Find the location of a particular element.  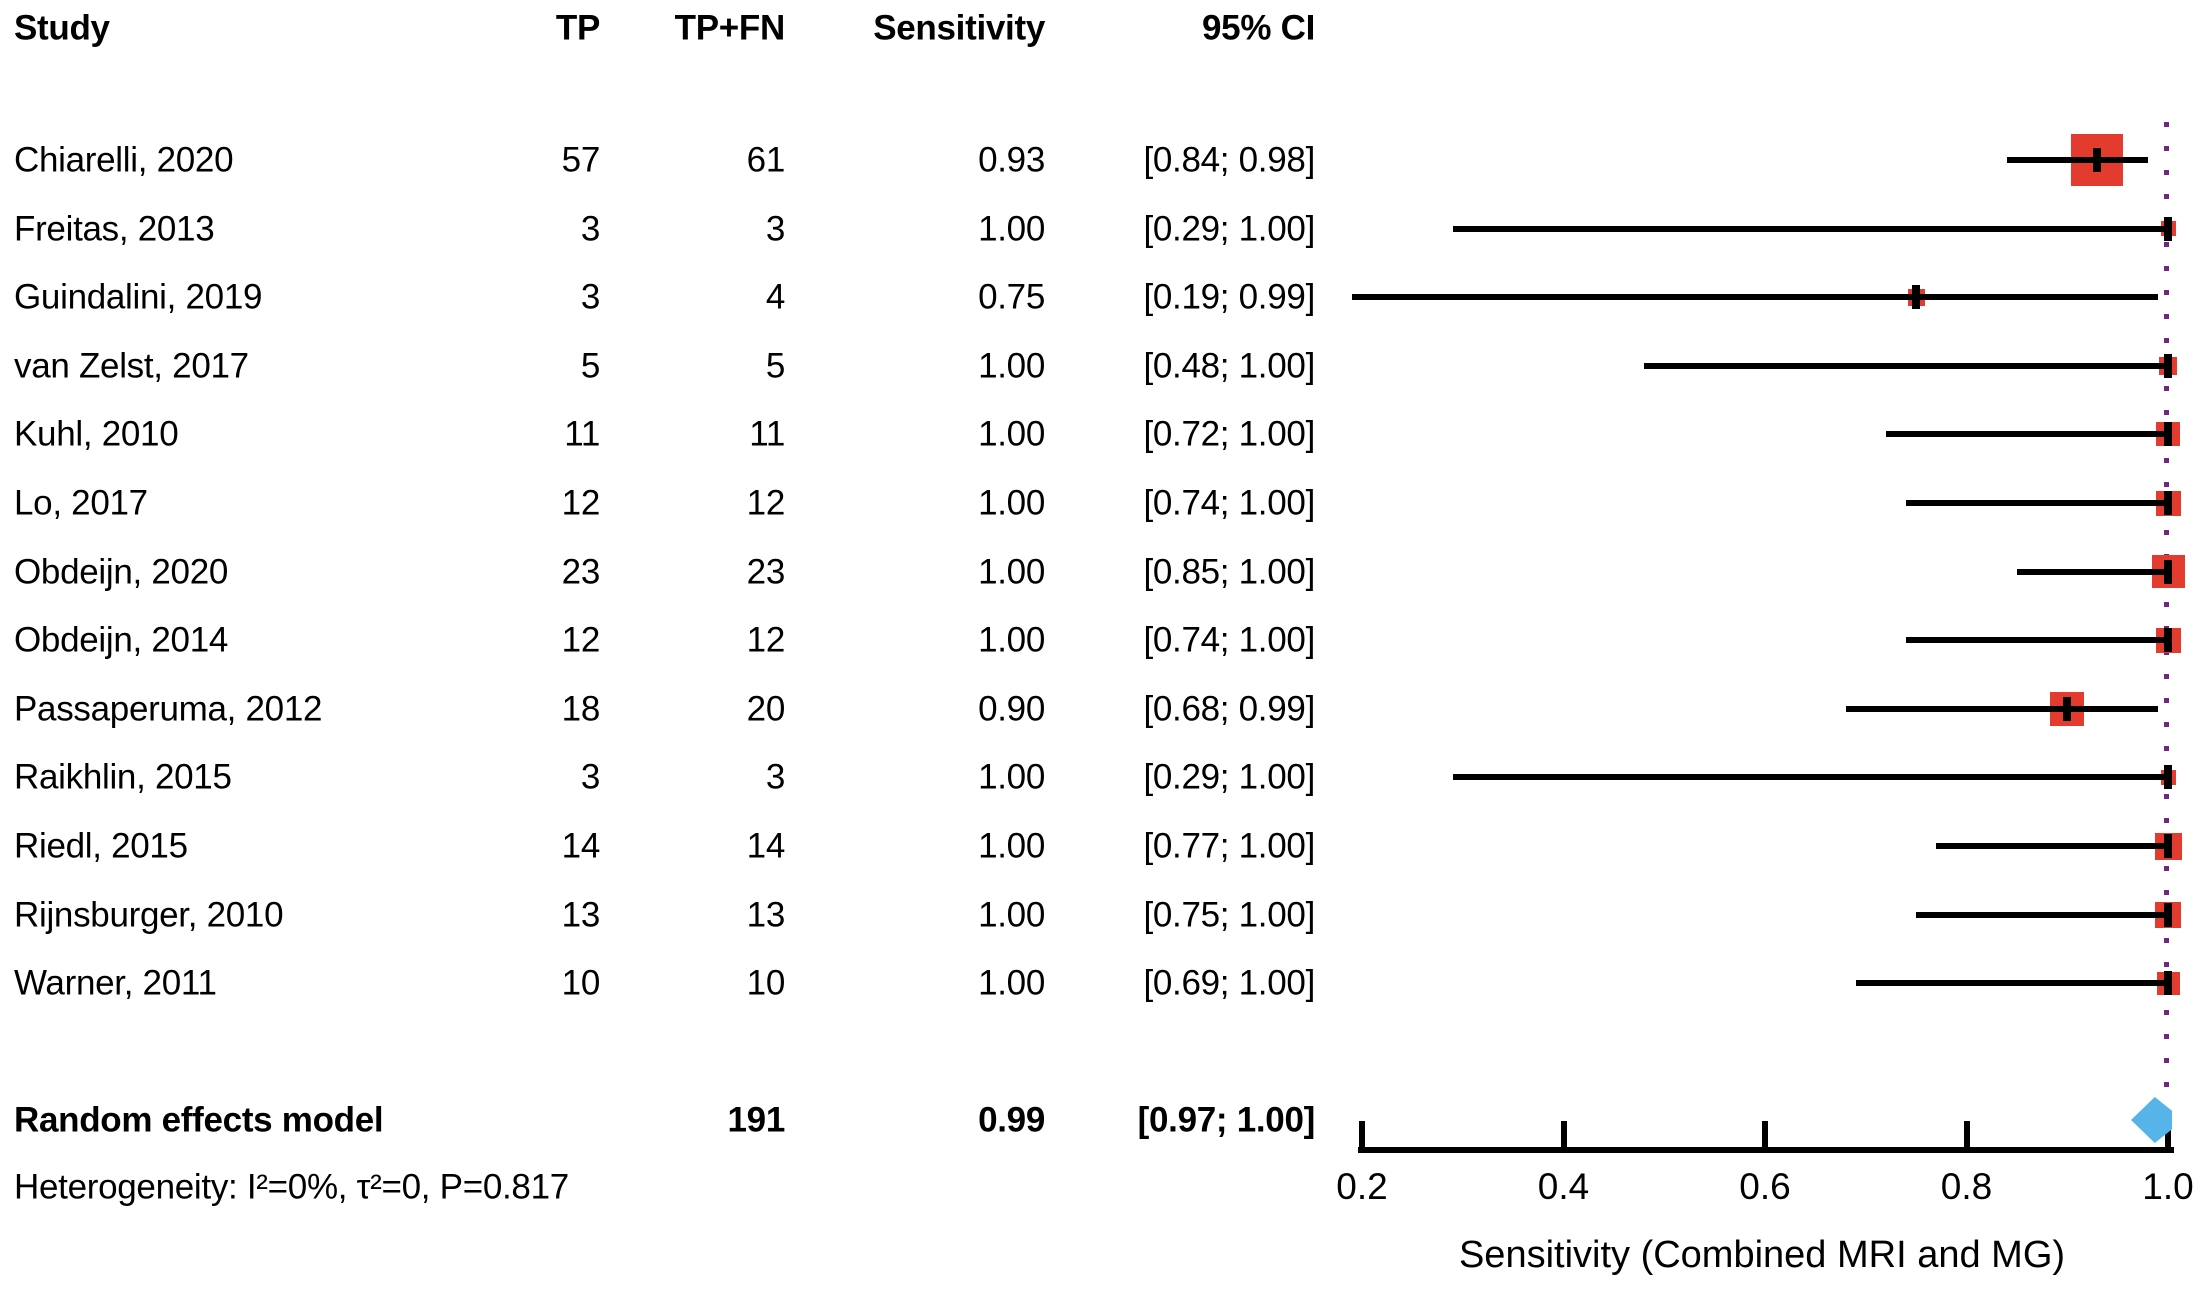

study-label: Kuhl, 2010 is located at coordinates (96, 434).